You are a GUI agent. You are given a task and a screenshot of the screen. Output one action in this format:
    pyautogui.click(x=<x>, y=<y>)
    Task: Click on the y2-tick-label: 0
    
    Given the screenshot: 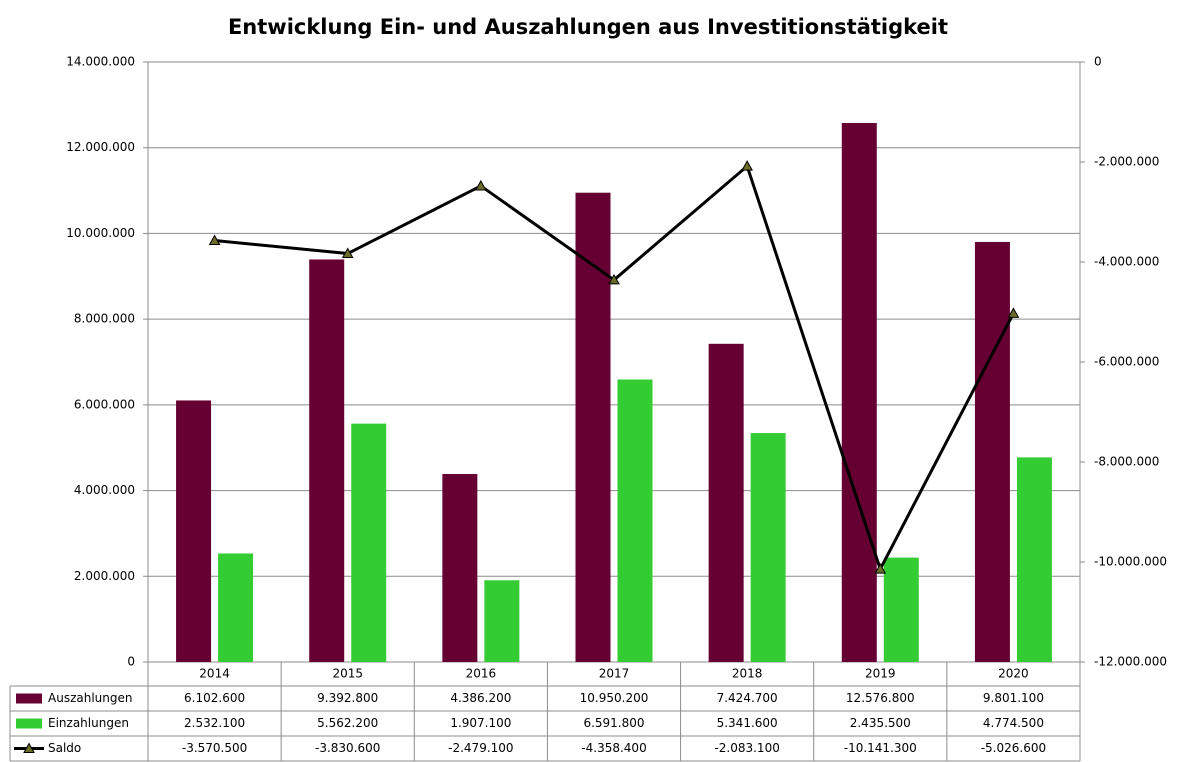 What is the action you would take?
    pyautogui.click(x=1098, y=62)
    